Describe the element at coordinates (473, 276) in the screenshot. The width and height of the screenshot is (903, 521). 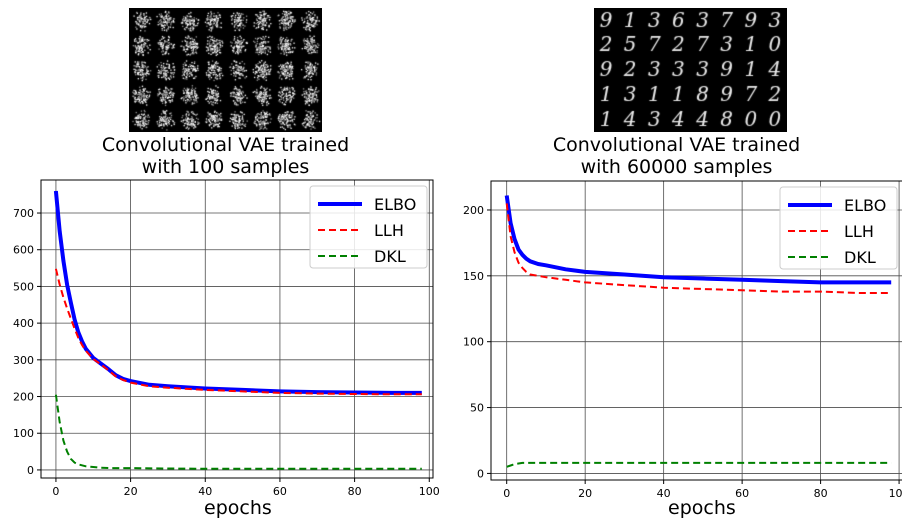
I see `y-tick-label: 150` at that location.